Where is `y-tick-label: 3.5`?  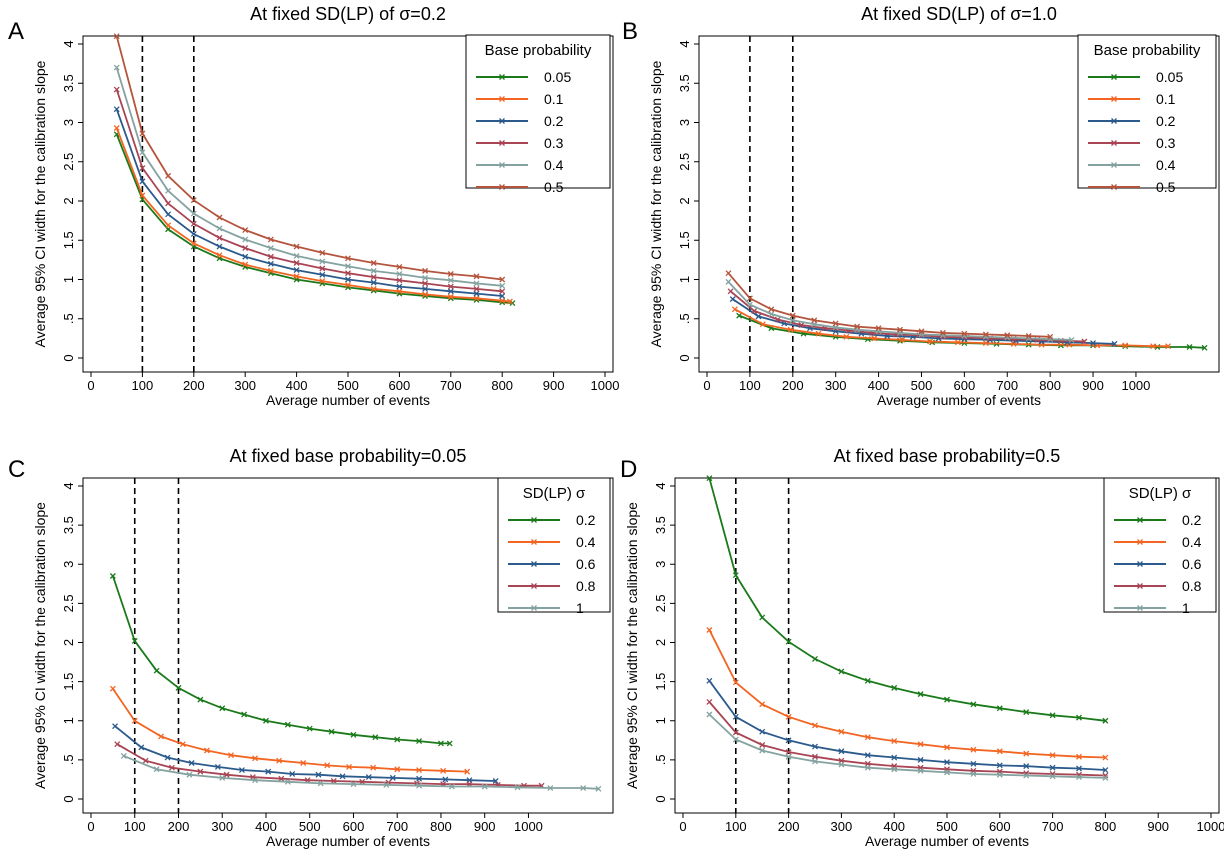
y-tick-label: 3.5 is located at coordinates (68, 525).